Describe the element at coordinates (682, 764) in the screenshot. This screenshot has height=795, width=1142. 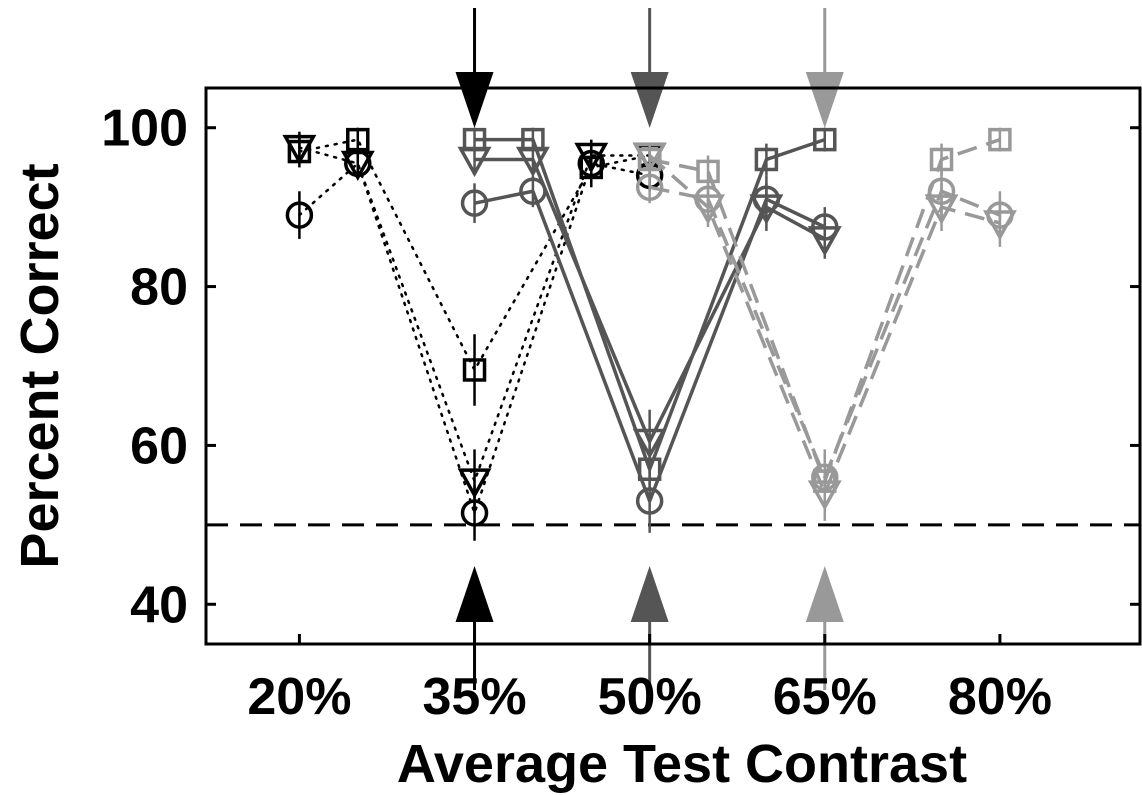
I see `x-axis-title: Average Test Contrast` at that location.